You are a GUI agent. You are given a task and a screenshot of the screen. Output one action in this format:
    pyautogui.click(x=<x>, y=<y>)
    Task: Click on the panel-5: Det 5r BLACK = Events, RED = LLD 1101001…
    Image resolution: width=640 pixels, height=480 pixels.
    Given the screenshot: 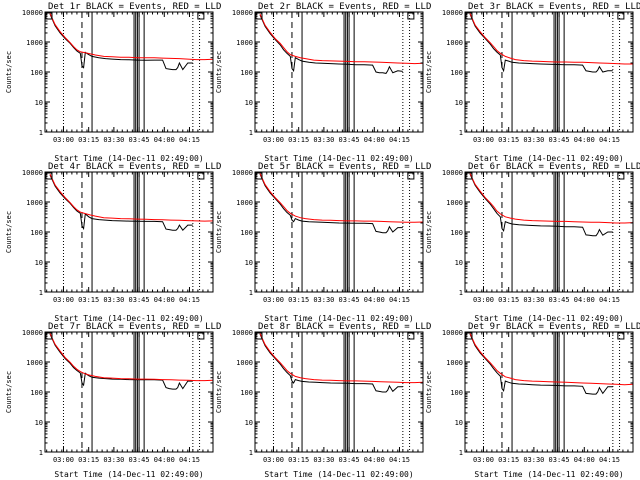 What is the action you would take?
    pyautogui.click(x=323, y=242)
    